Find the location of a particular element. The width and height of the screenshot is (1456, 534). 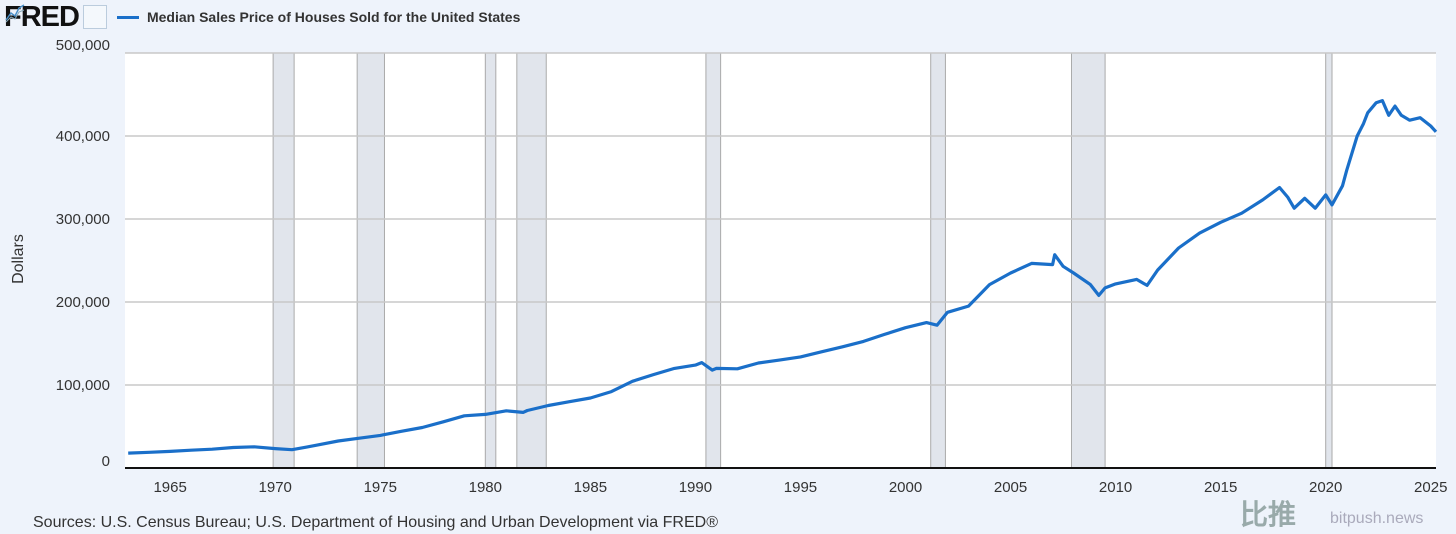

x-tick-label: 2015 is located at coordinates (1220, 487).